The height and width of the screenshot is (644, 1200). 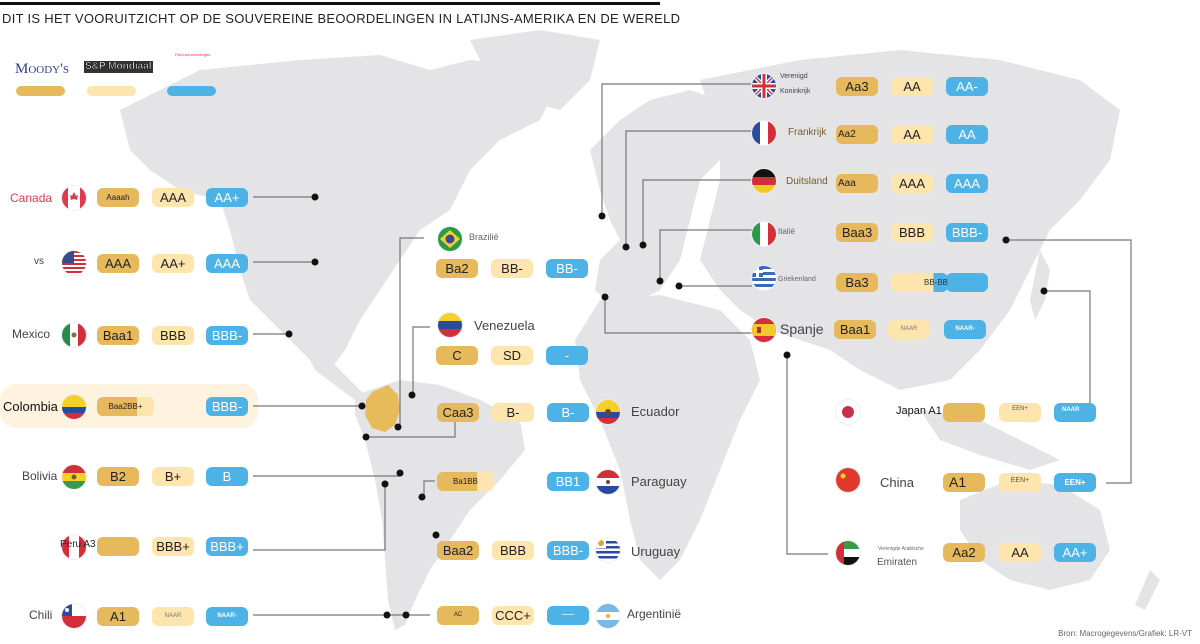 I want to click on greece-moodys-rating: Ba3, so click(x=857, y=282).